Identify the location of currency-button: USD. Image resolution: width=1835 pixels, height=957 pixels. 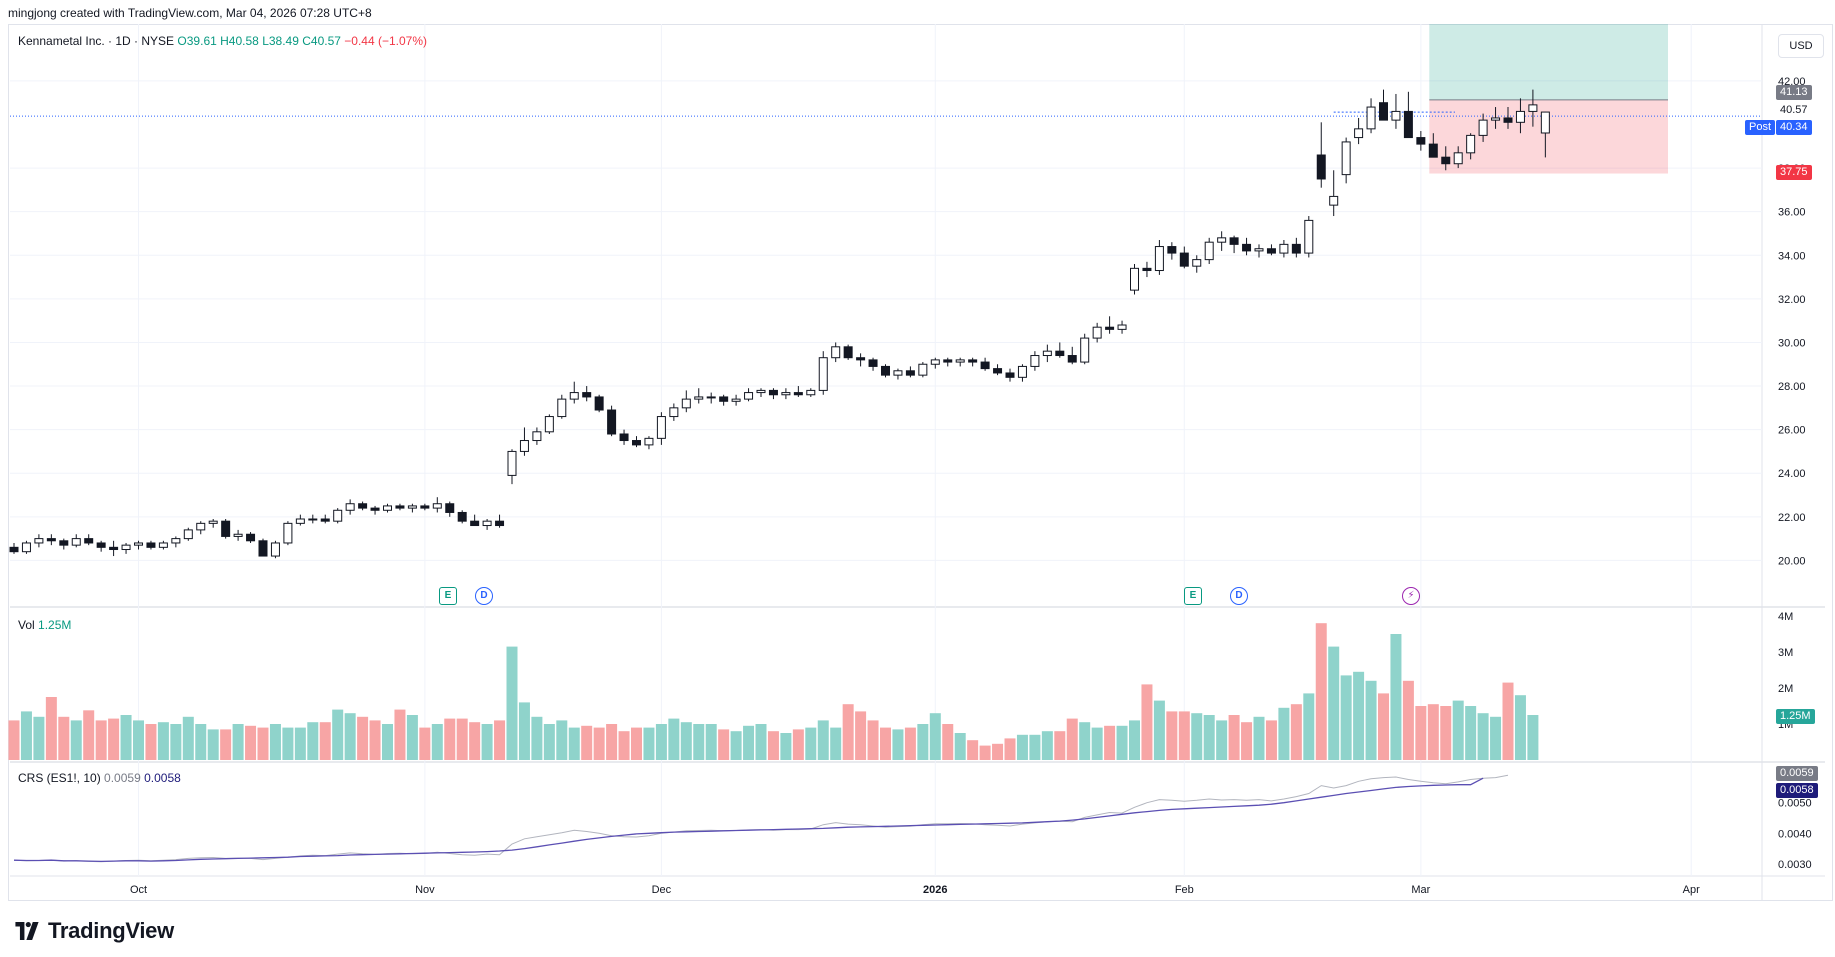
(1801, 46).